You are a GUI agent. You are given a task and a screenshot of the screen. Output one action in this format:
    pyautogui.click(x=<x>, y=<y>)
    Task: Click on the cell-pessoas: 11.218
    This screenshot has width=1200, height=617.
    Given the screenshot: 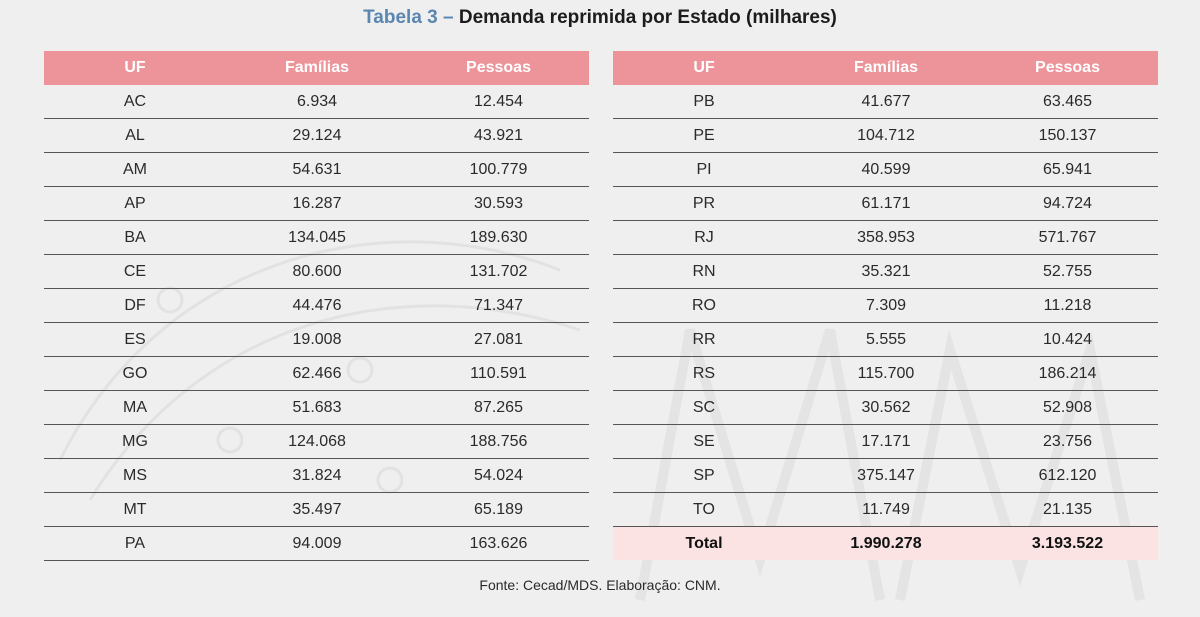 What is the action you would take?
    pyautogui.click(x=1067, y=305)
    